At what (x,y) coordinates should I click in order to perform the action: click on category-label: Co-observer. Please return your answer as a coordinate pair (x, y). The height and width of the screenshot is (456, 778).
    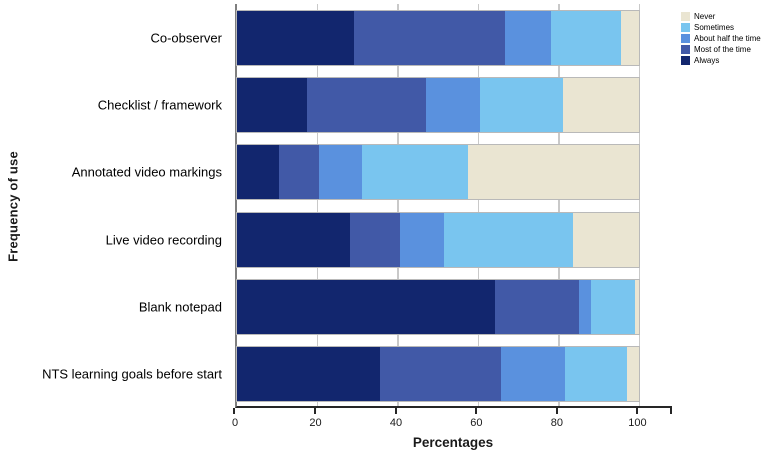
    Looking at the image, I should click on (186, 38).